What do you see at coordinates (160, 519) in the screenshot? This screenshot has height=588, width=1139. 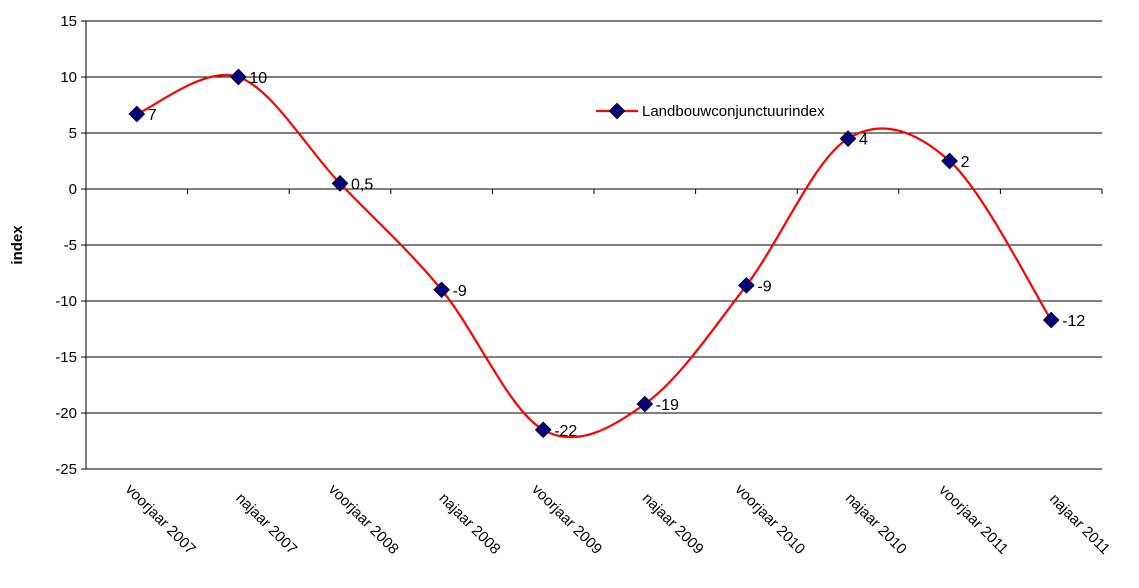 I see `x-category-label: voorjaar 2007` at bounding box center [160, 519].